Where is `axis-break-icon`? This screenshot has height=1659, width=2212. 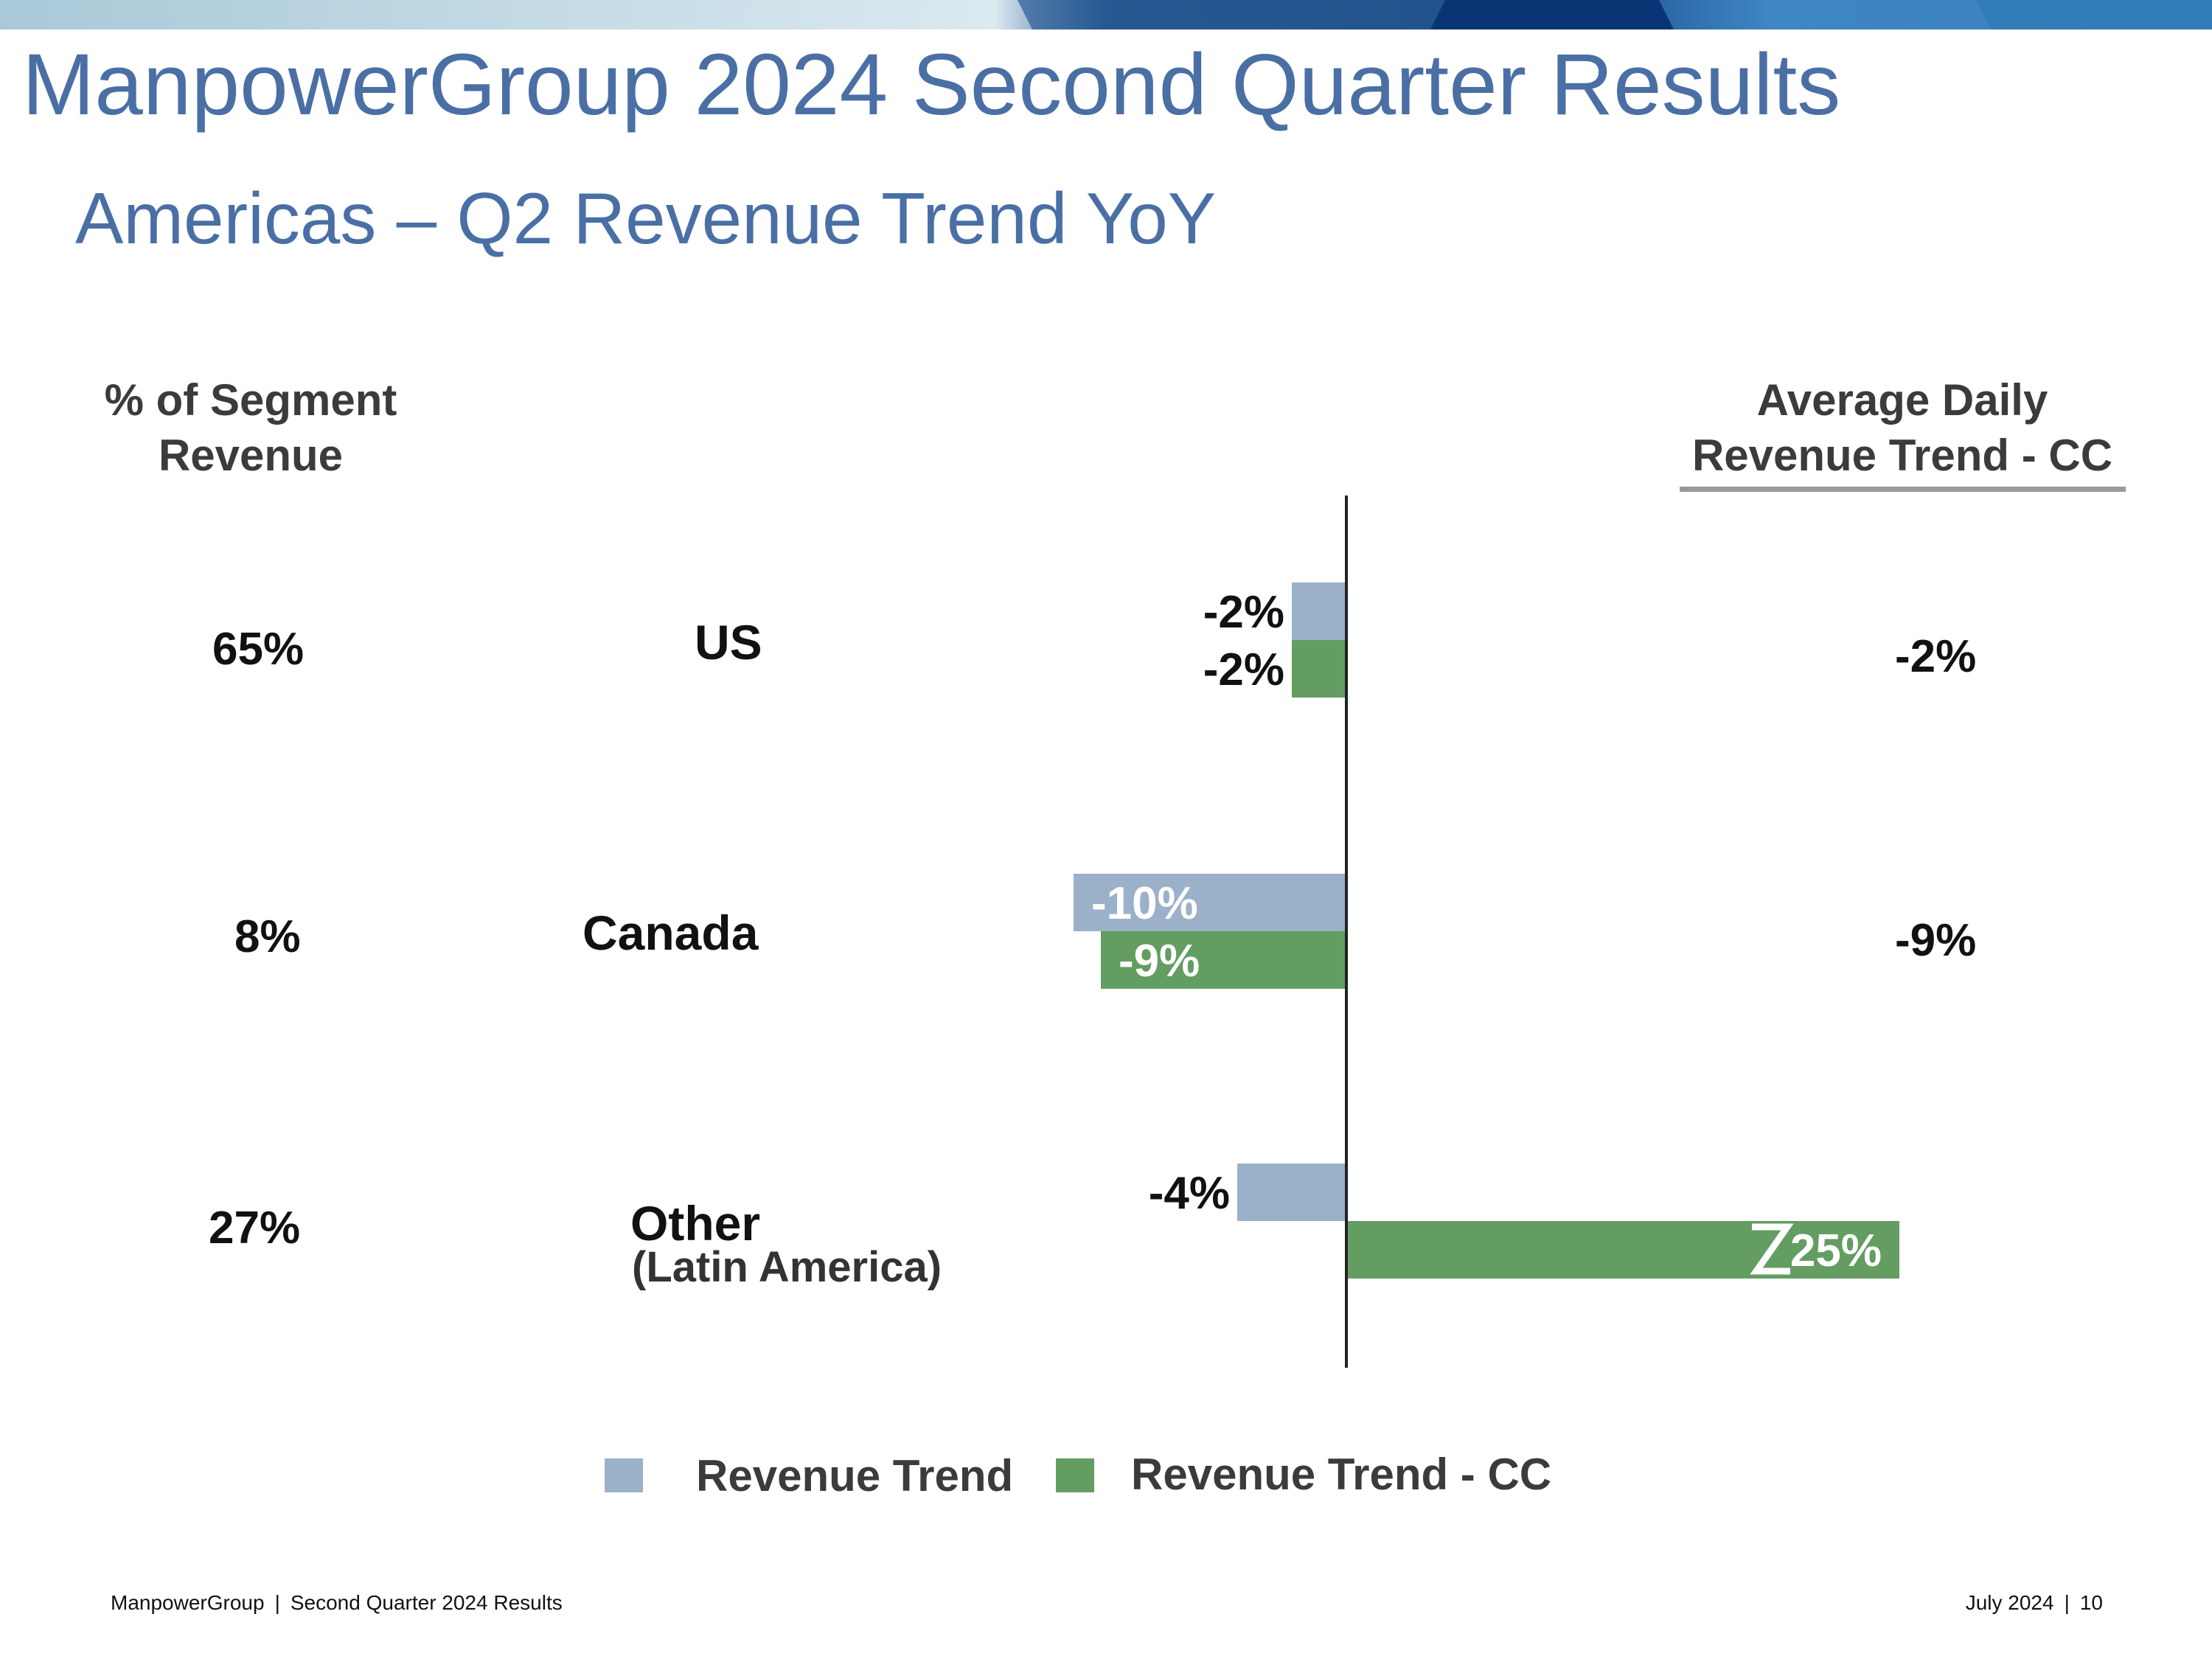
axis-break-icon is located at coordinates (1772, 1249).